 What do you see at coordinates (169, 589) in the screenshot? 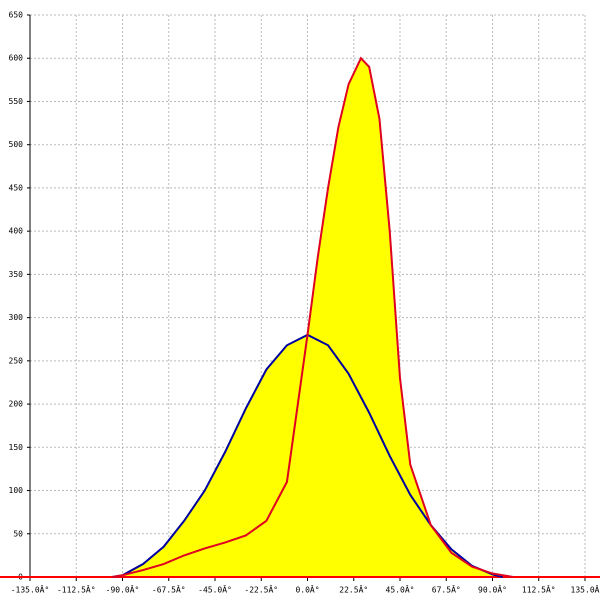
I see `x-tick-label: -67.5Â°` at bounding box center [169, 589].